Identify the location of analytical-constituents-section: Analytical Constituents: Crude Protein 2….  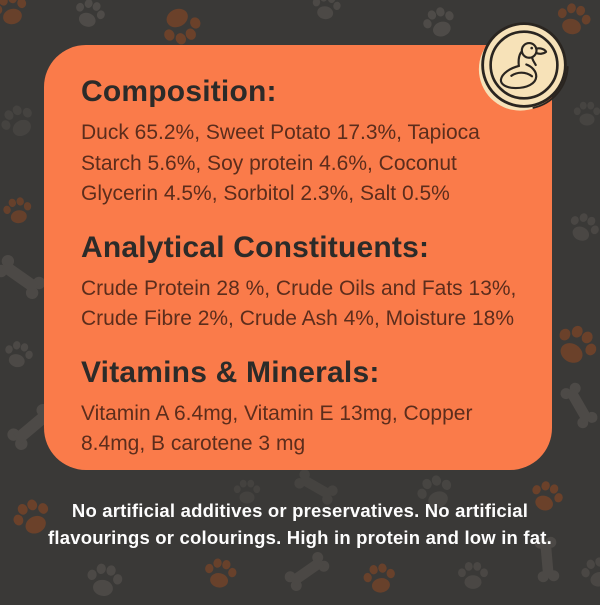
(302, 283).